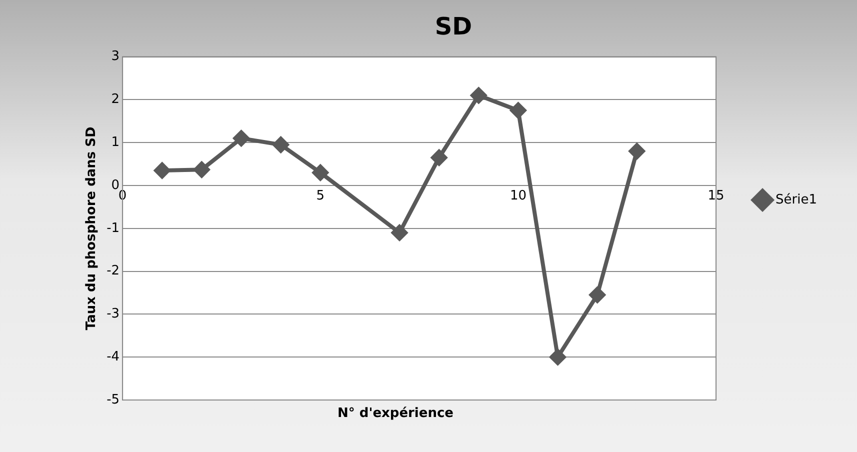 The height and width of the screenshot is (452, 857). What do you see at coordinates (113, 400) in the screenshot?
I see `y-tick-label: -5` at bounding box center [113, 400].